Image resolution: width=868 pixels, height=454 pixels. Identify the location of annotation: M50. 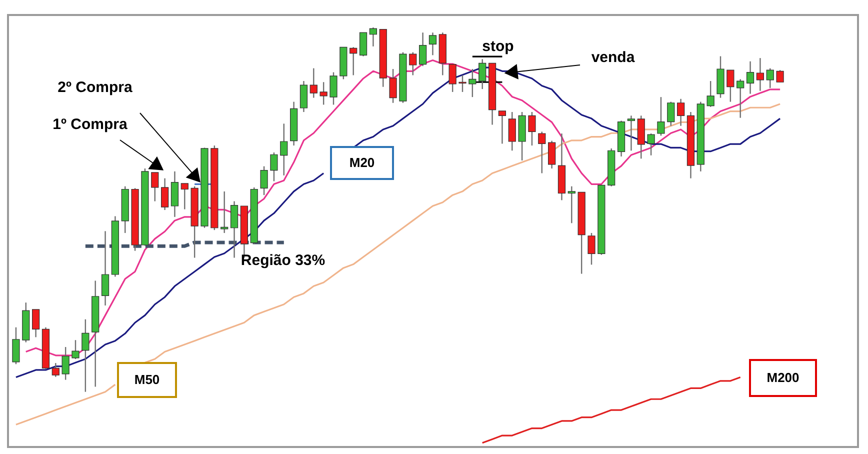
(147, 379).